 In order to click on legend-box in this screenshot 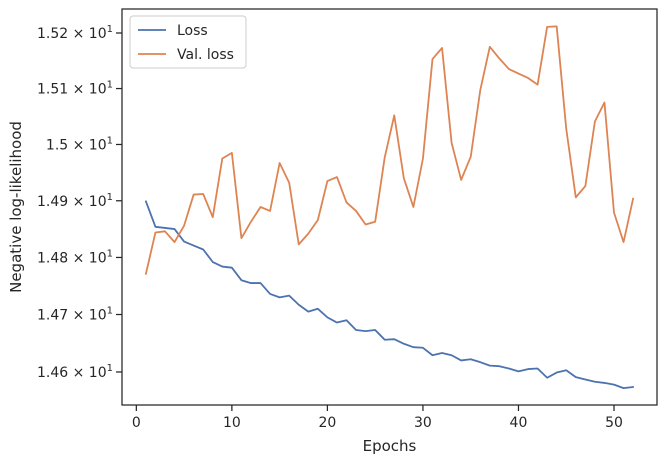, I will do `click(188, 42)`.